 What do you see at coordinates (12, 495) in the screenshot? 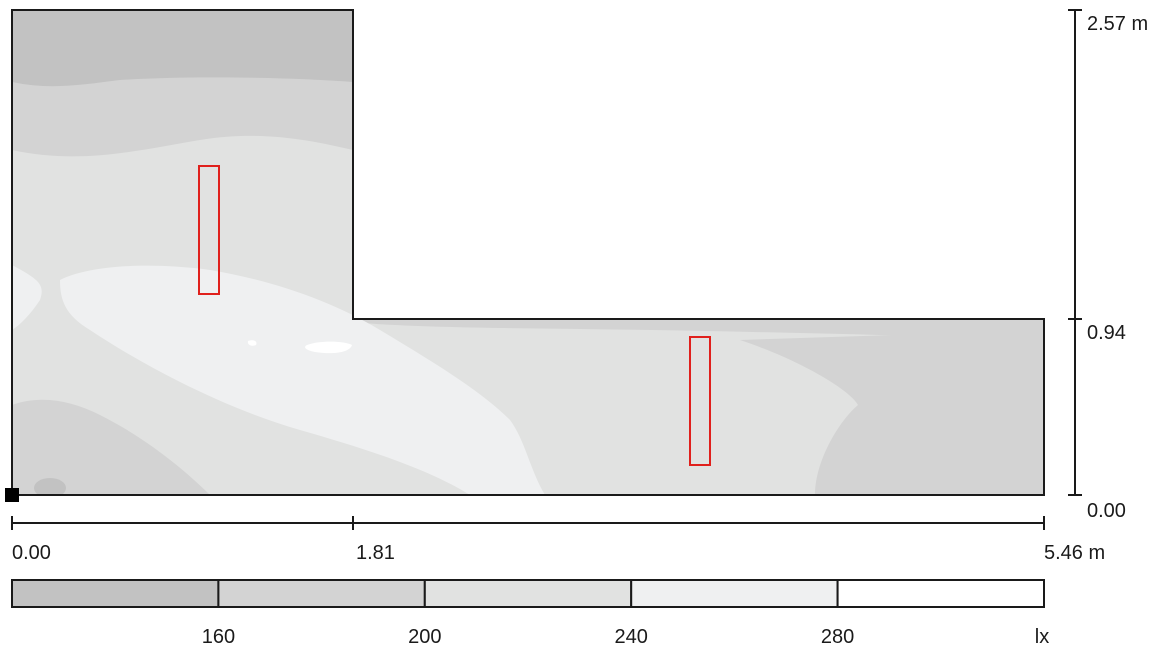
I see `origin-marker` at bounding box center [12, 495].